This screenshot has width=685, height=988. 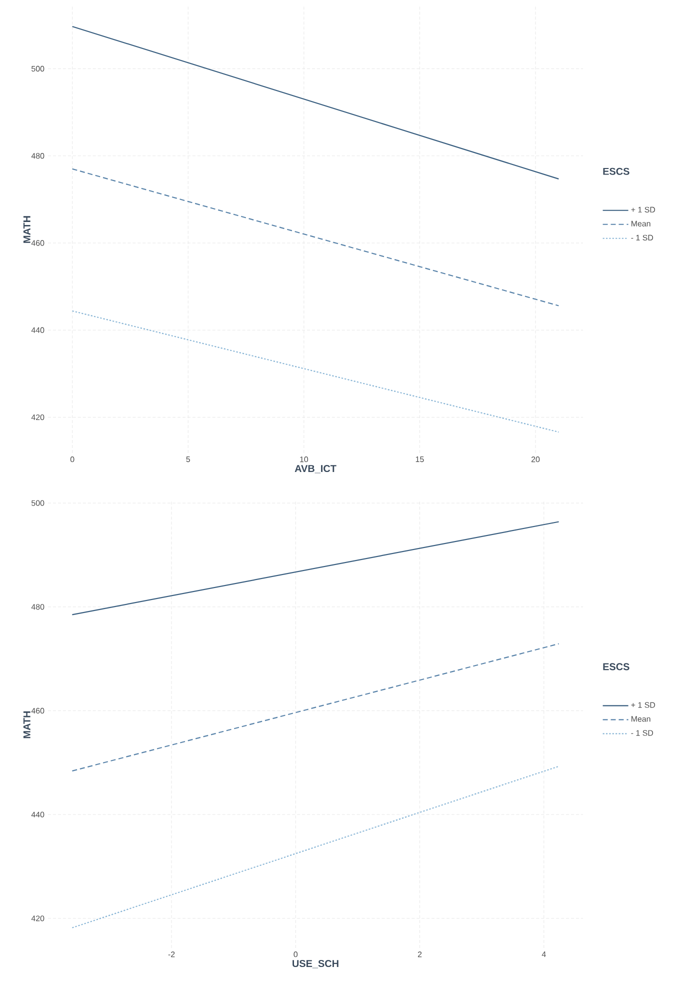 I want to click on x-axis-title: AVB_ICT, so click(x=315, y=469).